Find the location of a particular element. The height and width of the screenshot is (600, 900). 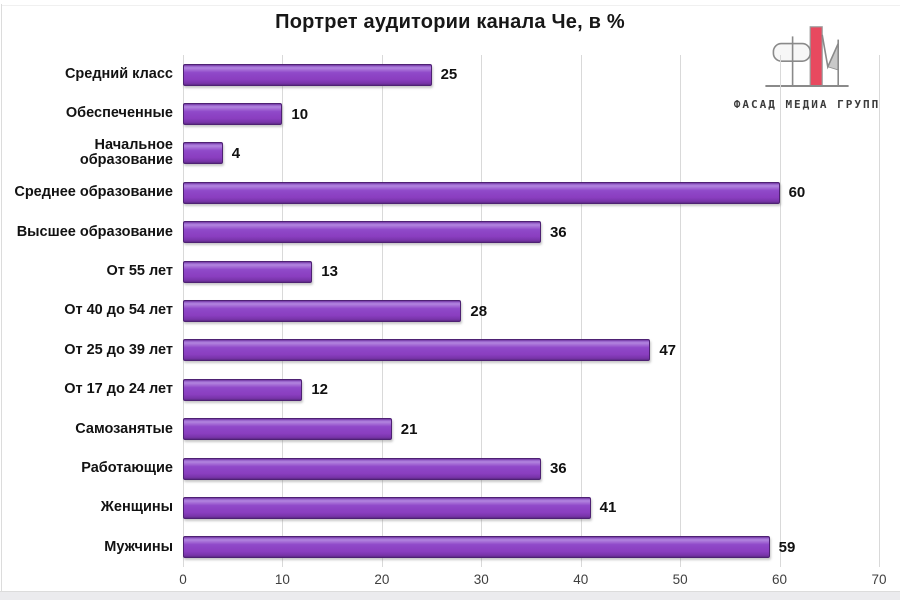

bar-row: Начальное образование 4 is located at coordinates (439, 153).